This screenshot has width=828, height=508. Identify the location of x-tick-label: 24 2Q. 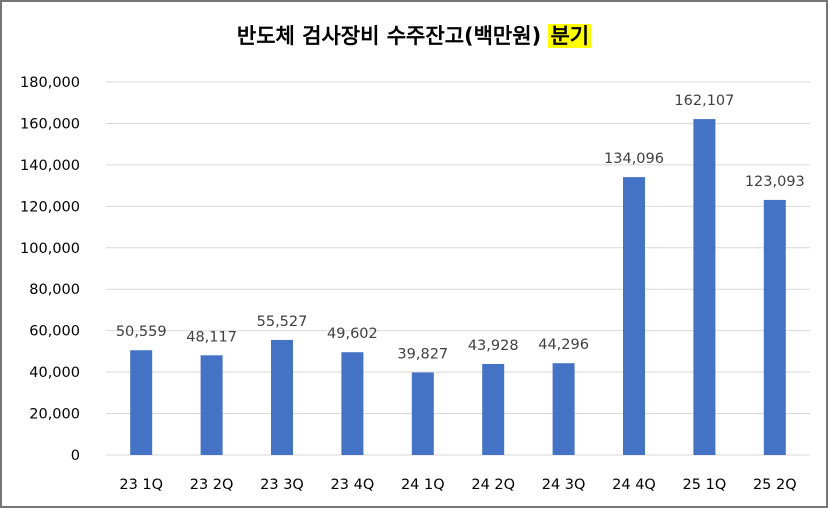
(493, 485).